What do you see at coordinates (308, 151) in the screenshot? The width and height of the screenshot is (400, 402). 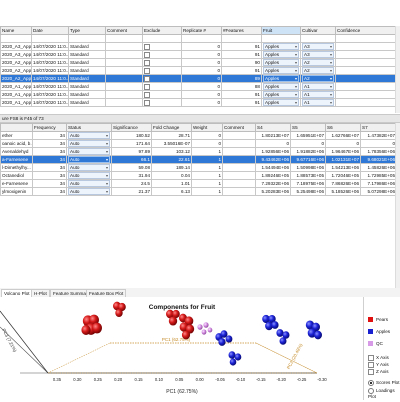 I see `feature-s5-cell: 1.91882E+06` at bounding box center [308, 151].